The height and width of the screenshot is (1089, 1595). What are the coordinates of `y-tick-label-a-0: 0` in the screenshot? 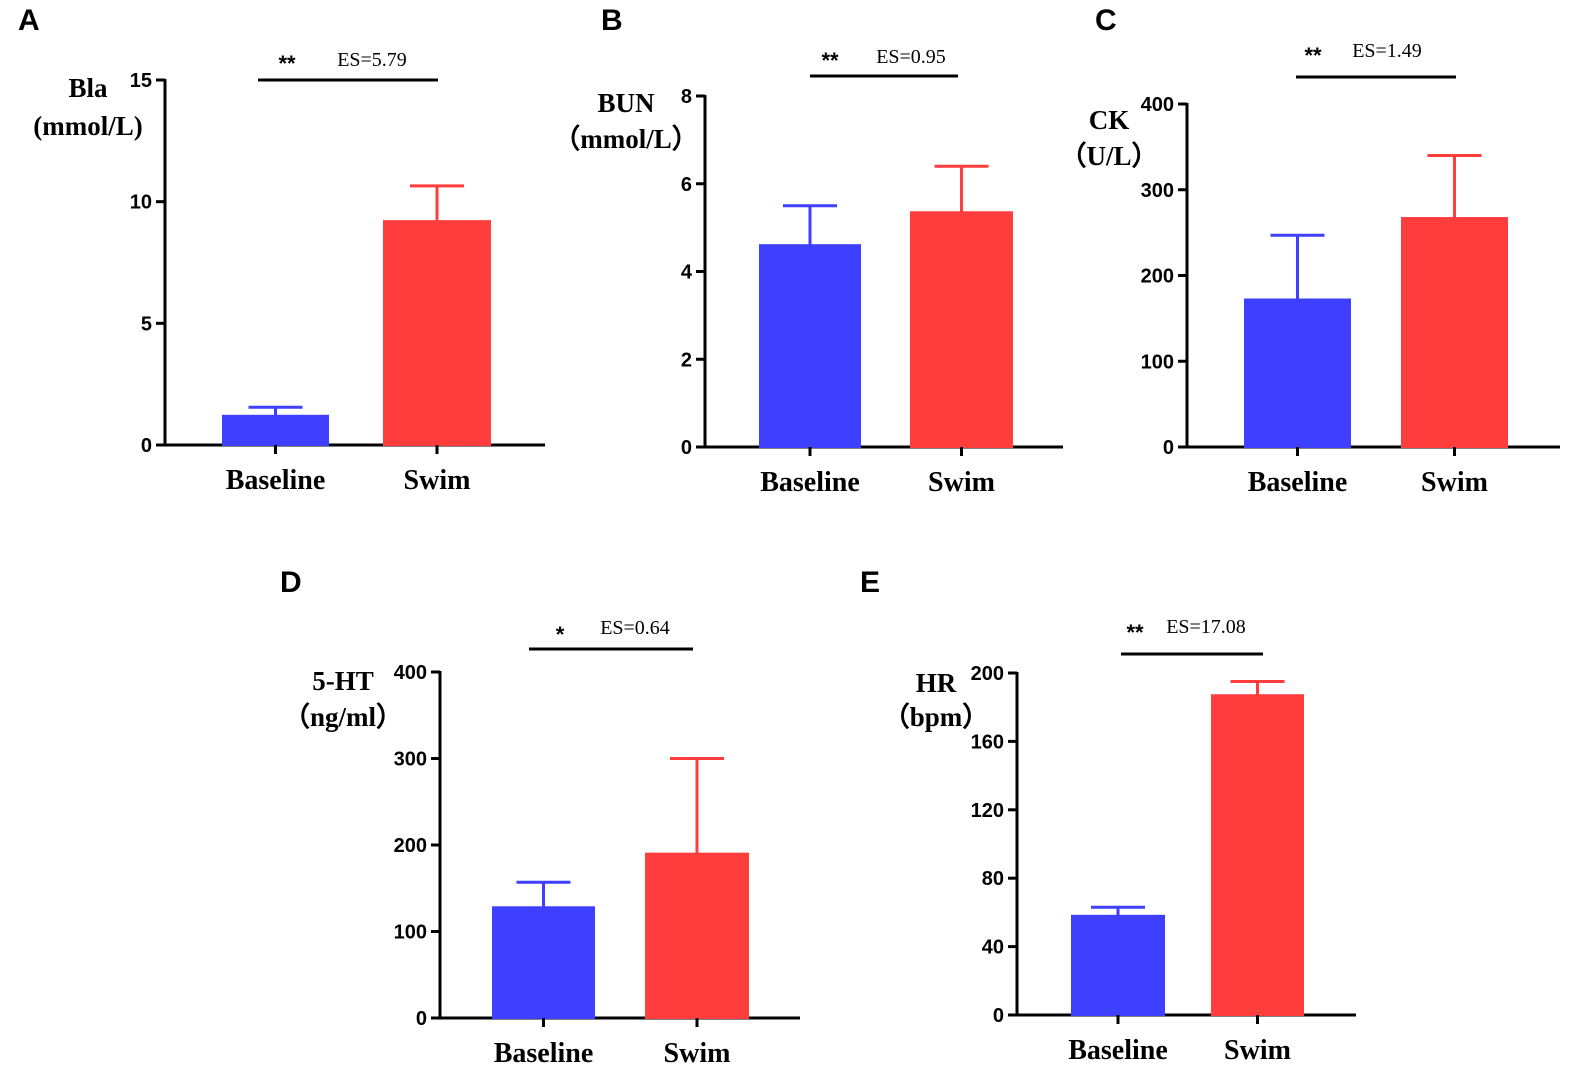 It's located at (146, 446).